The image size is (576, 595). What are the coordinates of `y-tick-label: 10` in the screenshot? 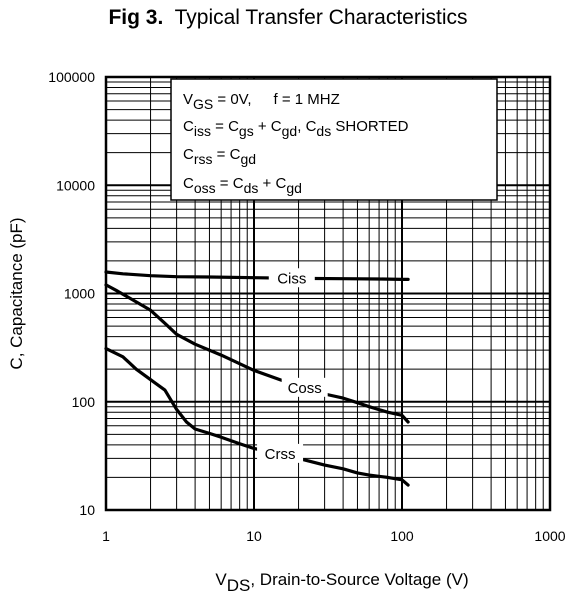 It's located at (87, 510).